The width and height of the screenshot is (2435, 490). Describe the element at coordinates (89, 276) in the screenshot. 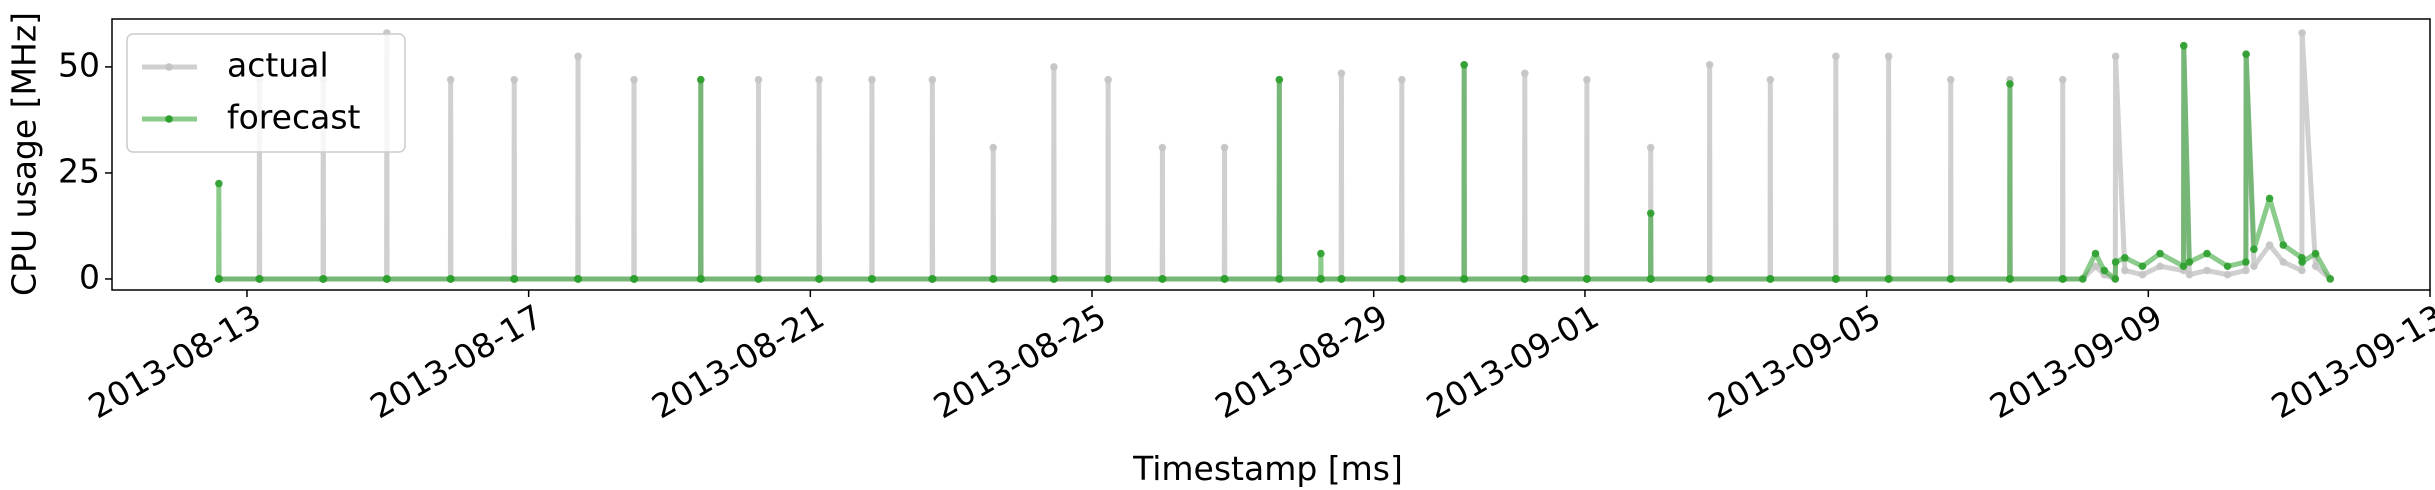

I see `y-tick-label: 0` at that location.